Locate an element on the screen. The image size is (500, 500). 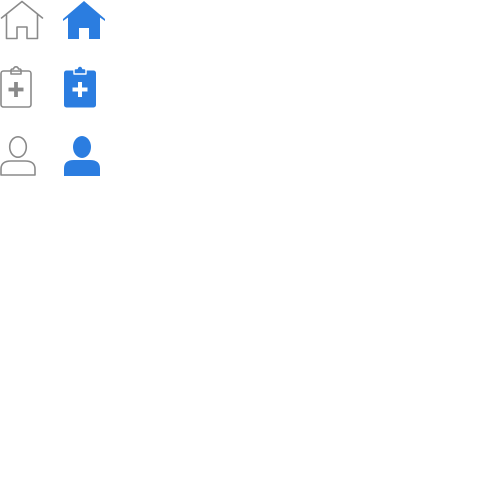
clipboard-plus-filled-icon is located at coordinates (80, 86).